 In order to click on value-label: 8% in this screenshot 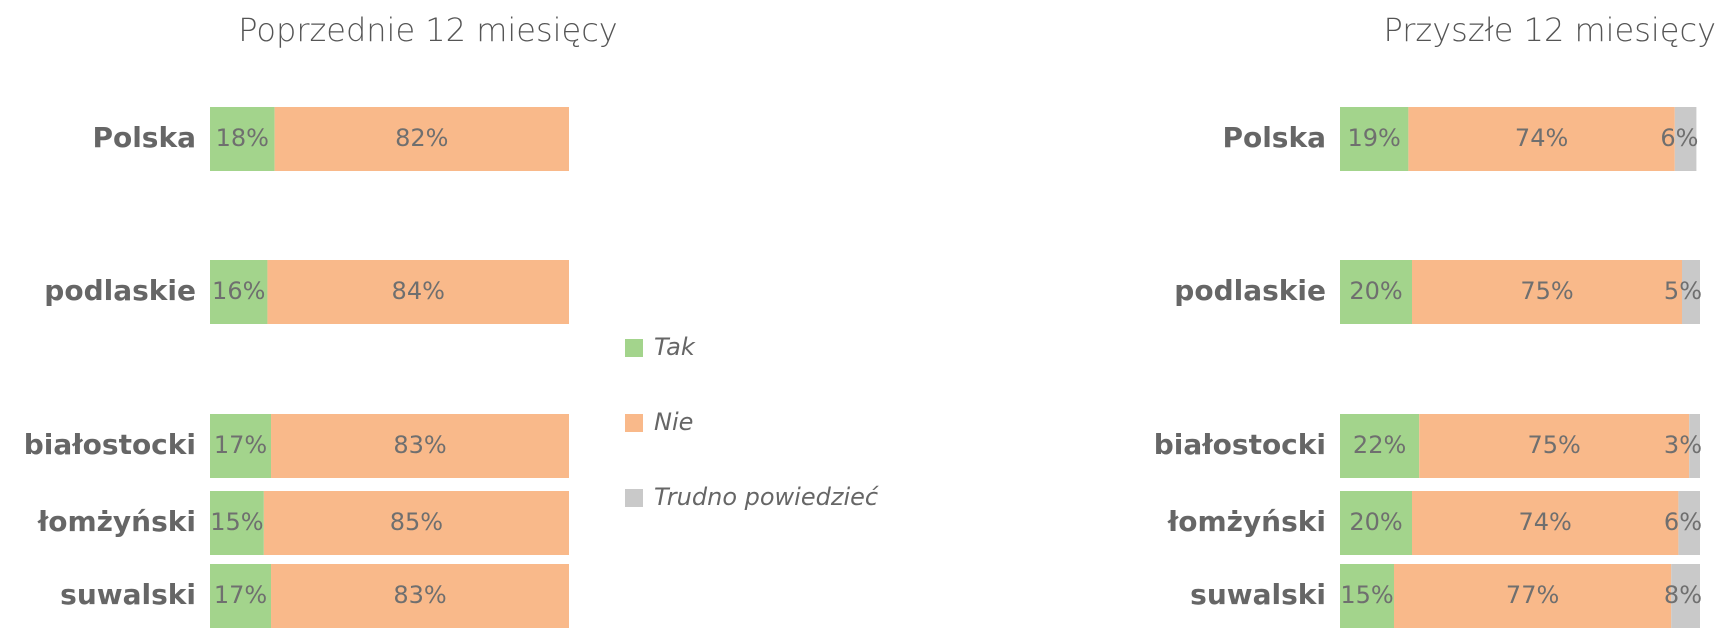, I will do `click(1683, 595)`.